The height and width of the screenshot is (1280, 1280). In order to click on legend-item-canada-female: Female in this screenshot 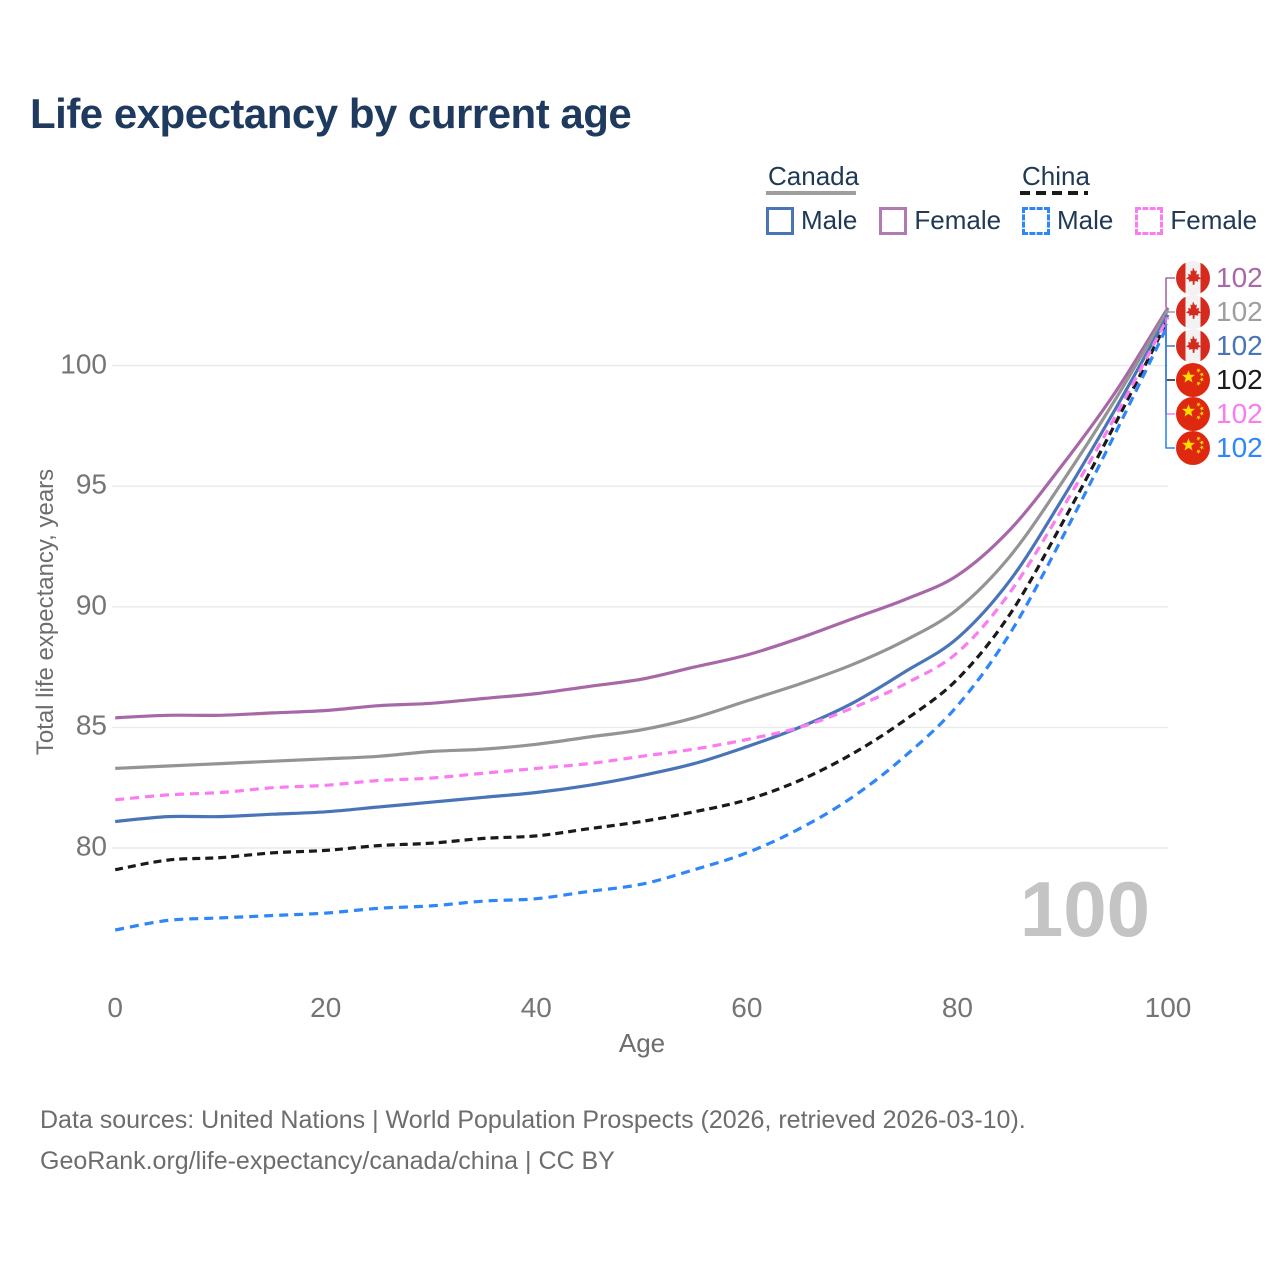, I will do `click(940, 220)`.